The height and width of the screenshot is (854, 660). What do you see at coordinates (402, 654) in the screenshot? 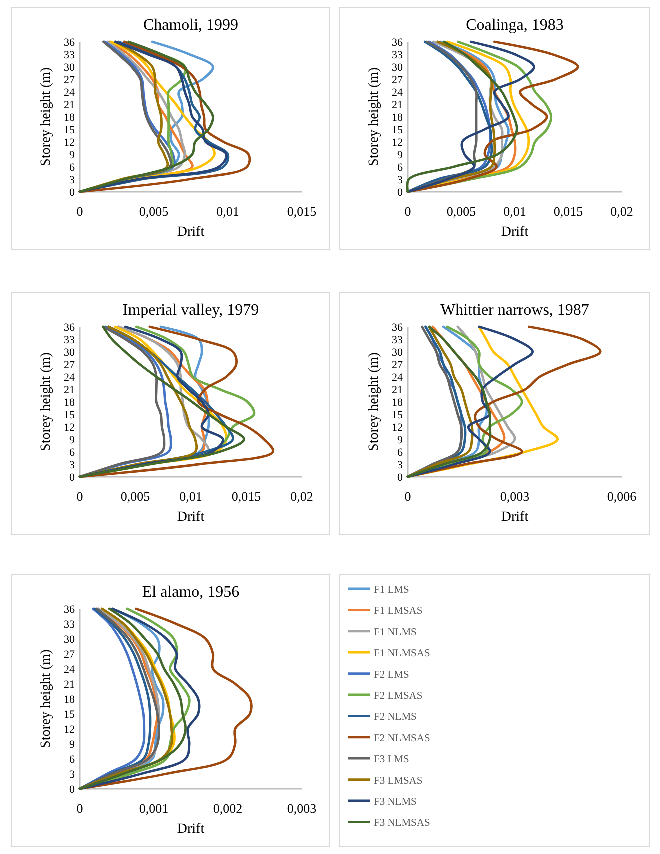
I see `legend-label: F1 NLMSAS` at bounding box center [402, 654].